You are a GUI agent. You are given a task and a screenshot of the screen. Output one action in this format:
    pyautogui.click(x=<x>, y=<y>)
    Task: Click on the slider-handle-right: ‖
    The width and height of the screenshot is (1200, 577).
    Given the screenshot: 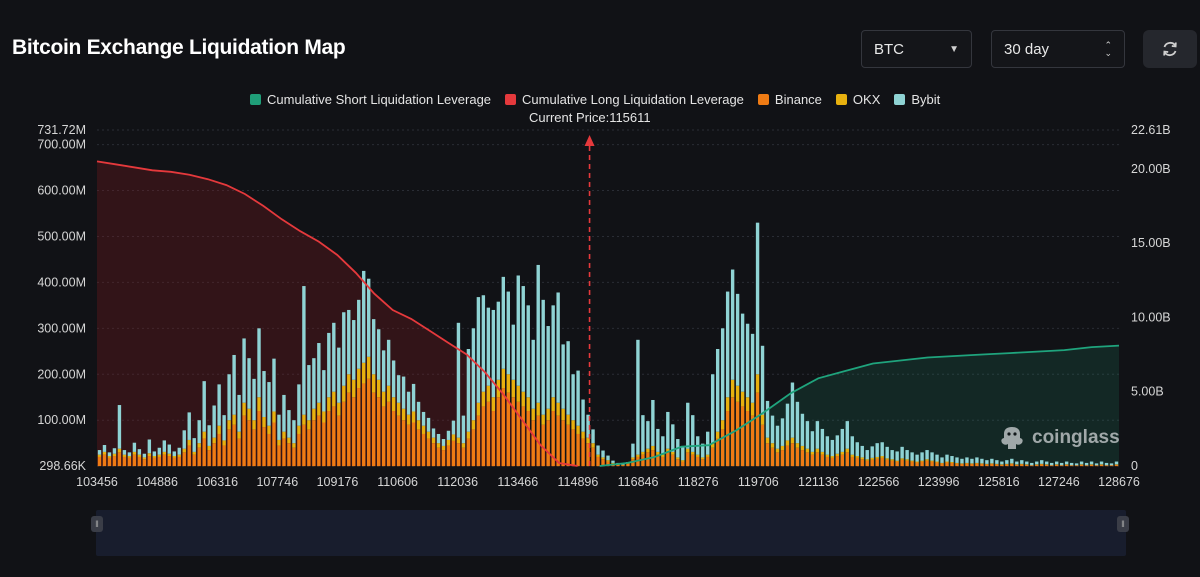 What is the action you would take?
    pyautogui.click(x=1123, y=524)
    